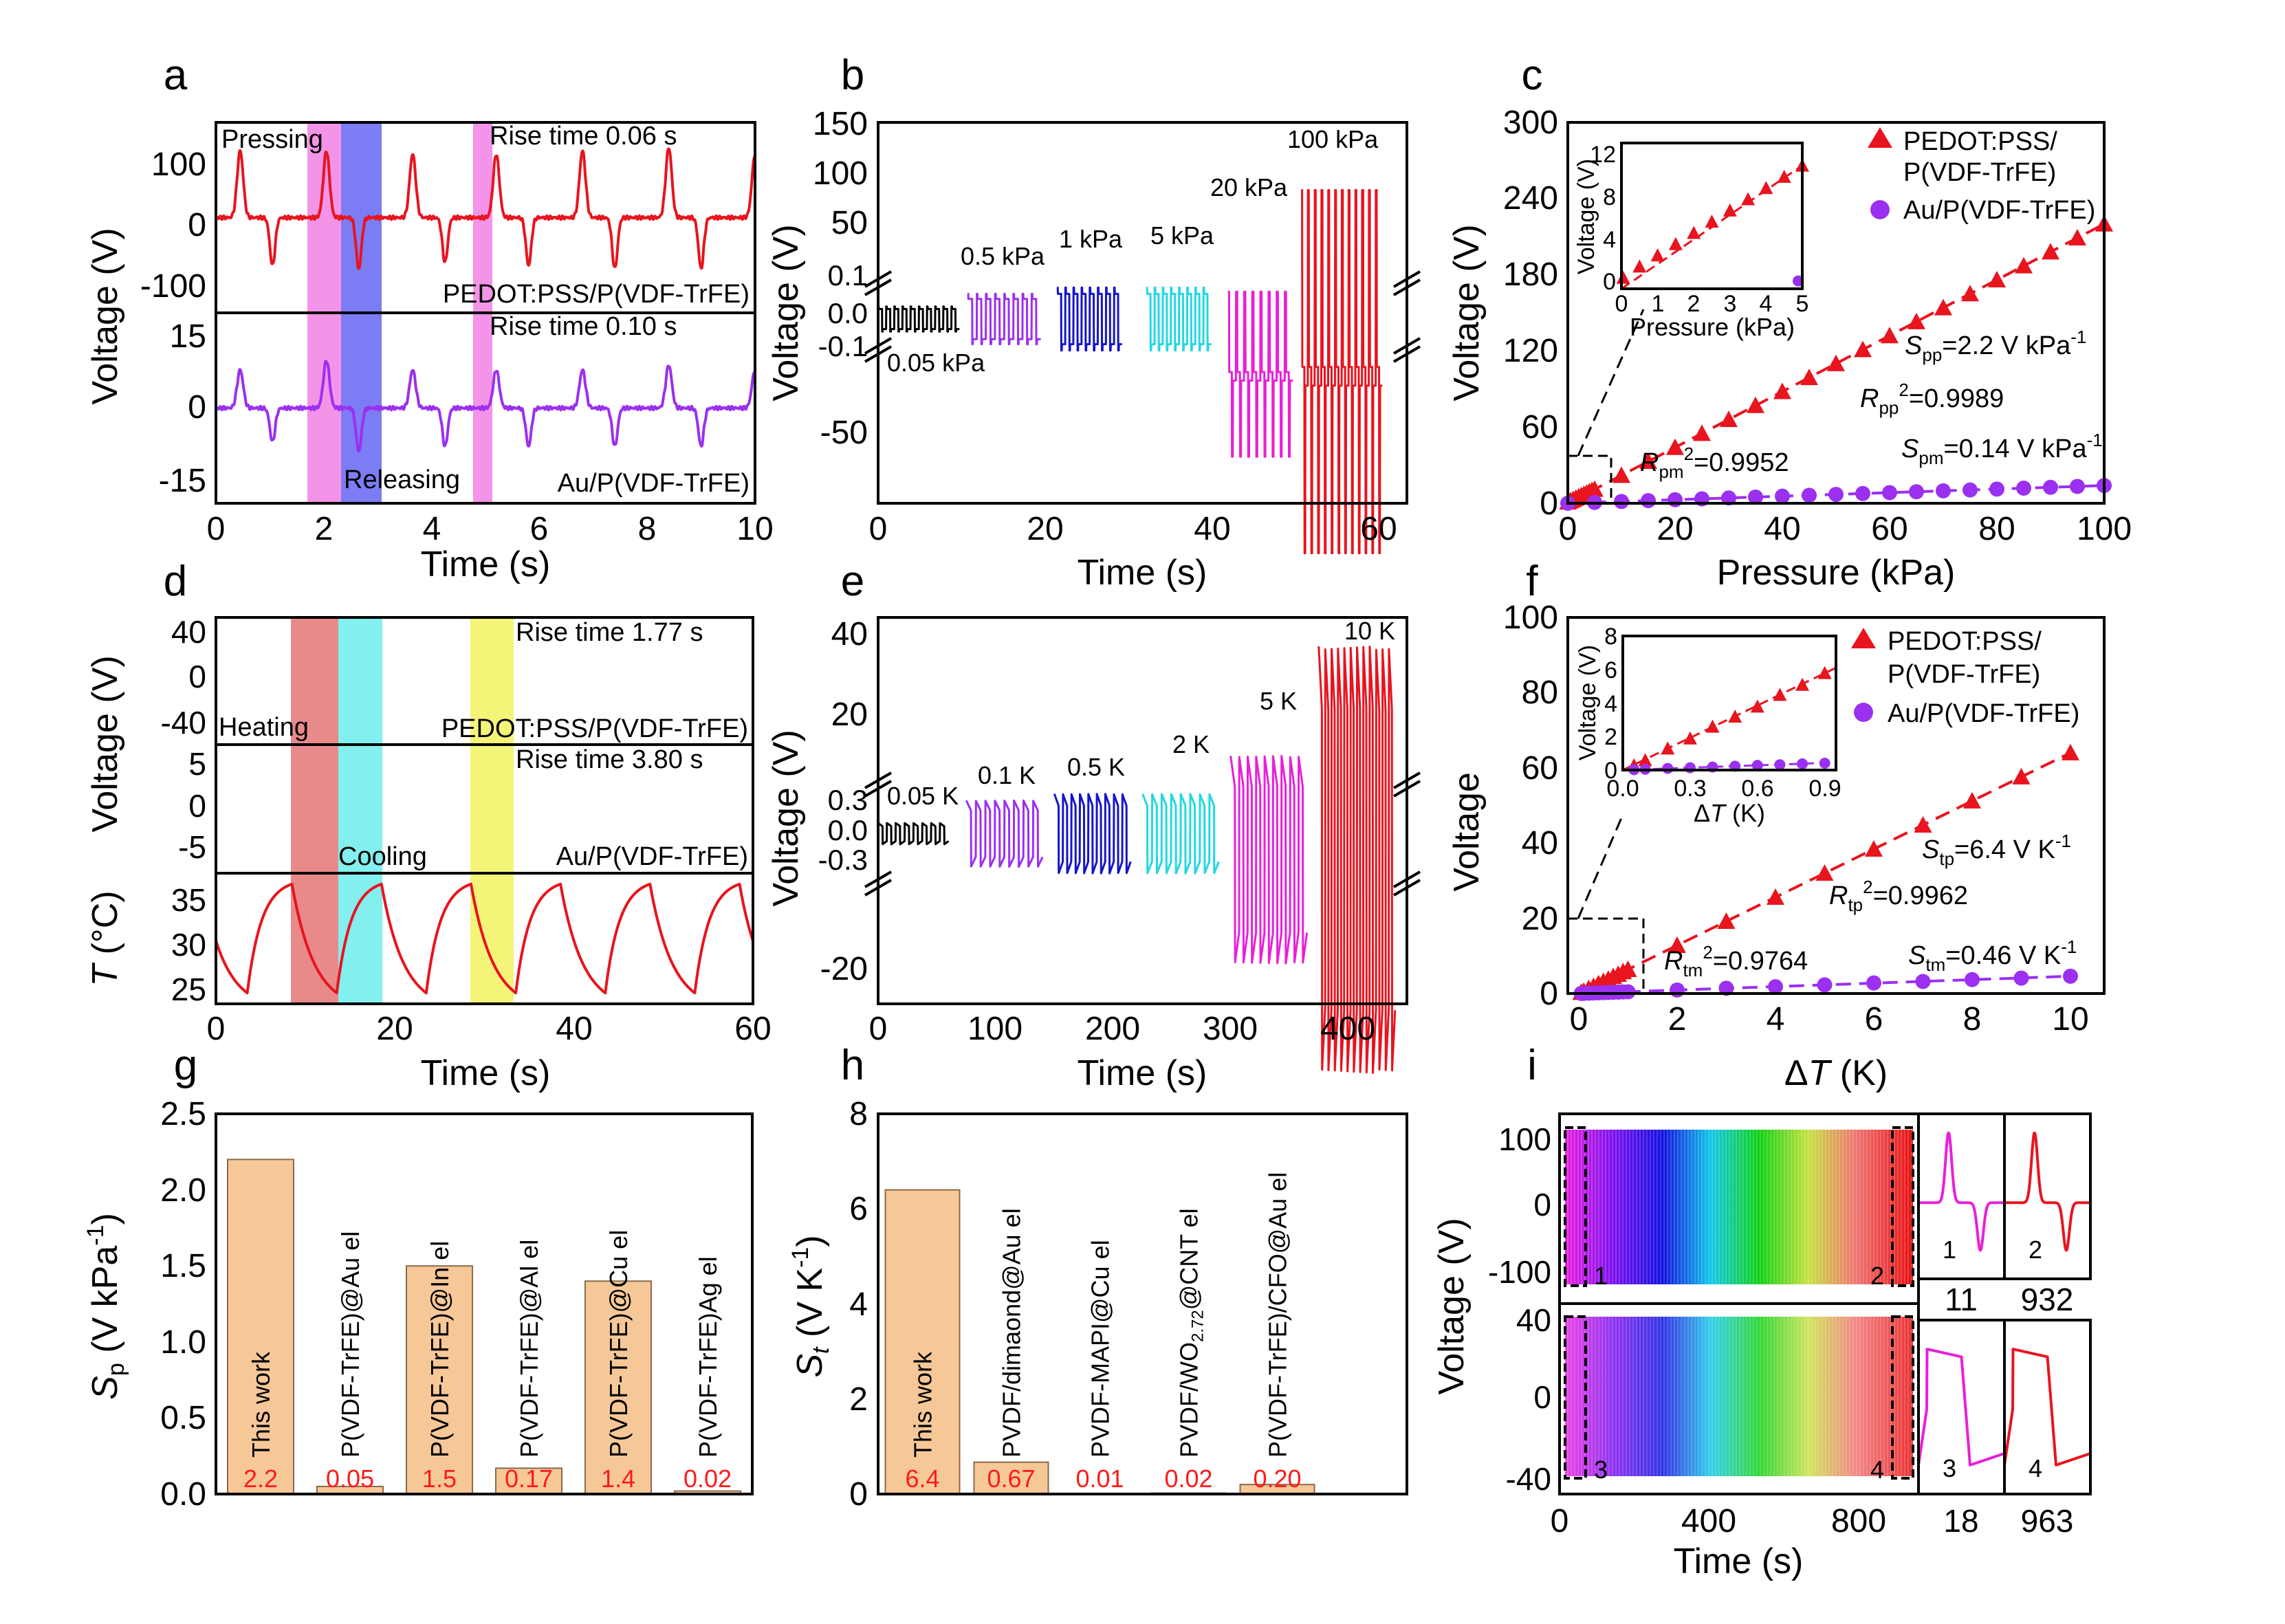  I want to click on panel-c-xlabel: Pressure (kPa), so click(1836, 573).